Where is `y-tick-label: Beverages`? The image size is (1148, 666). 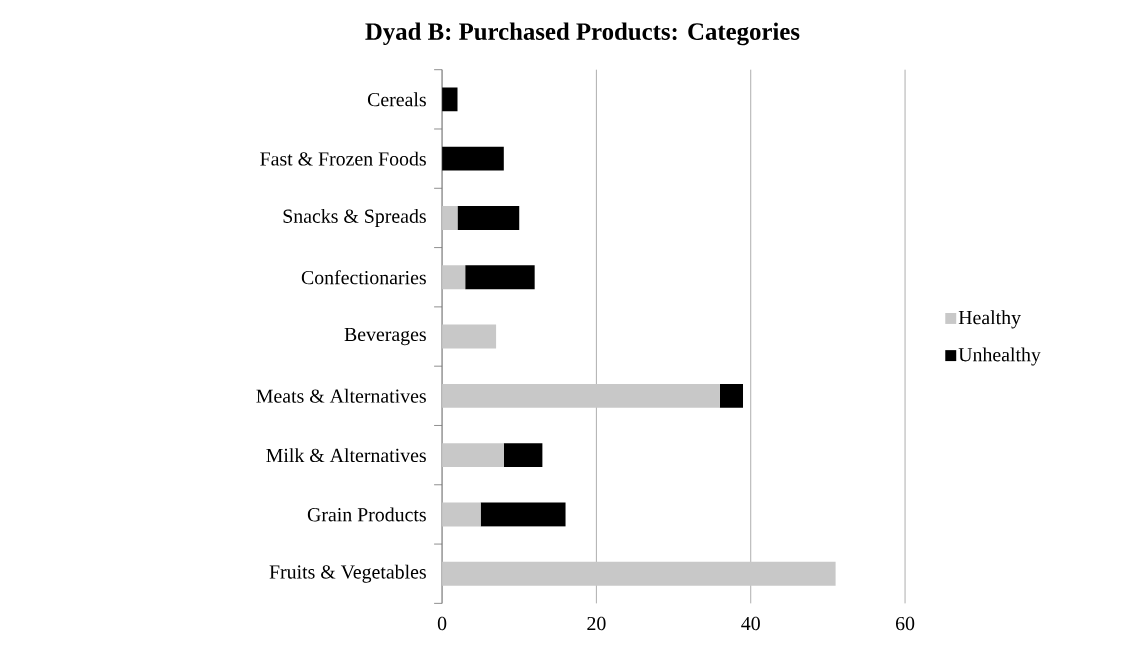 y-tick-label: Beverages is located at coordinates (385, 336).